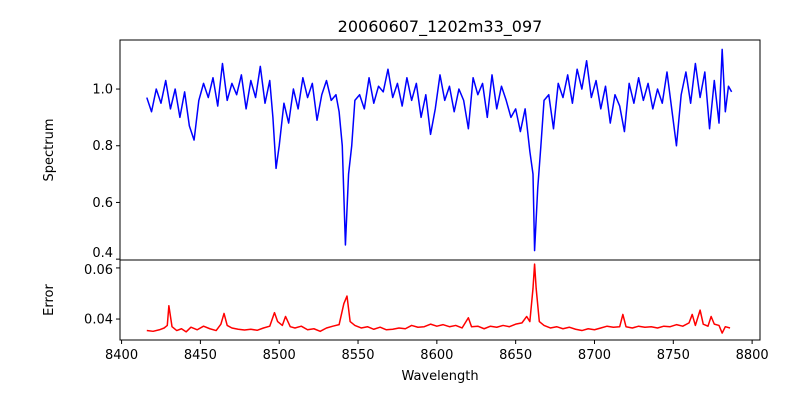 This screenshot has height=404, width=800. I want to click on error-x-tick-label: 8700, so click(594, 355).